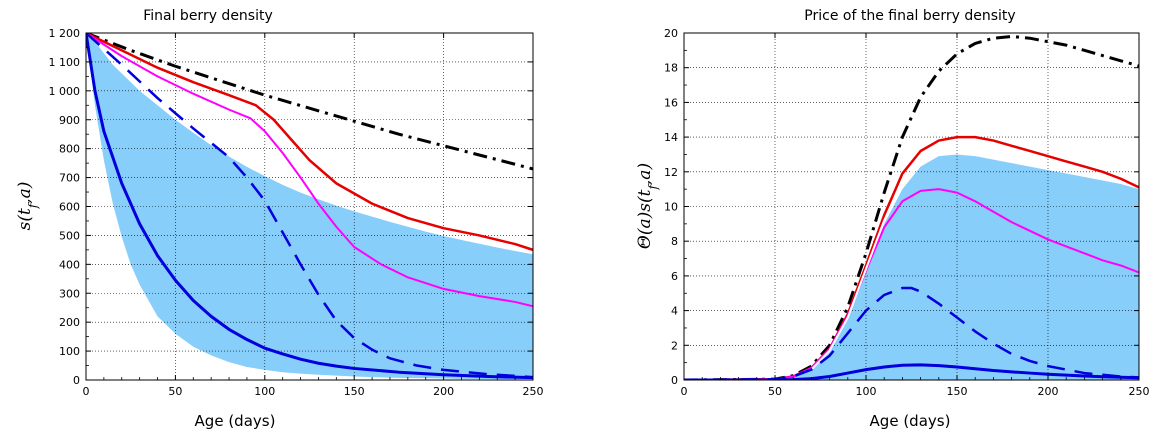 Image resolution: width=1154 pixels, height=434 pixels. I want to click on y-tick-label: 10, so click(671, 207).